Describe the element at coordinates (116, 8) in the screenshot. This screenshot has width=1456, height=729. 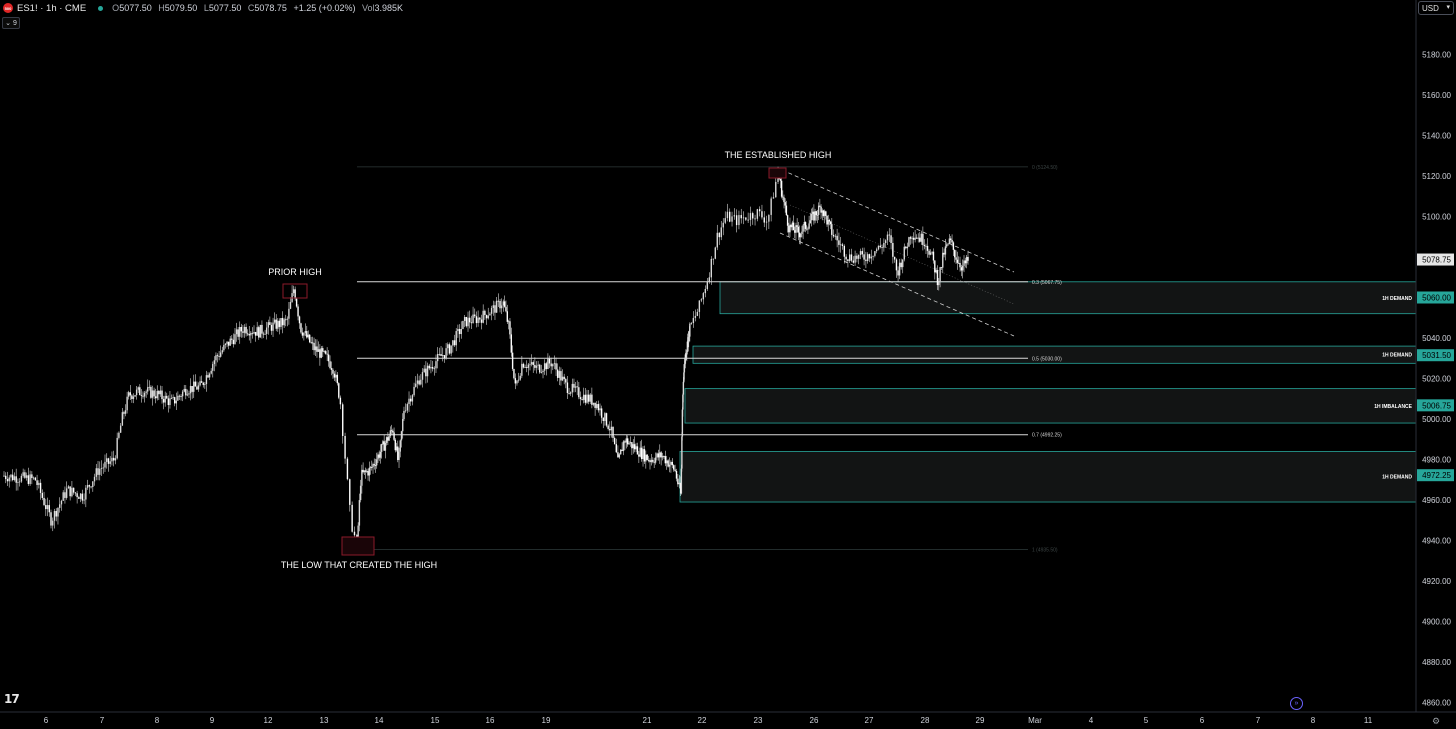
I see `open-label: O` at that location.